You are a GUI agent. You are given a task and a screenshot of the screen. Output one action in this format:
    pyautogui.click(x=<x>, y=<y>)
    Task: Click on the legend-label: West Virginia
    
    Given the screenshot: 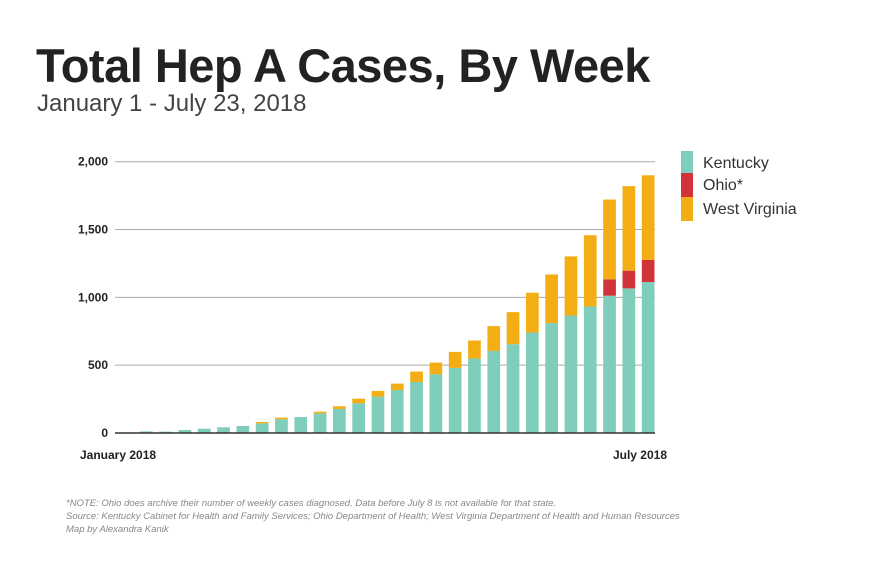 What is the action you would take?
    pyautogui.click(x=750, y=209)
    